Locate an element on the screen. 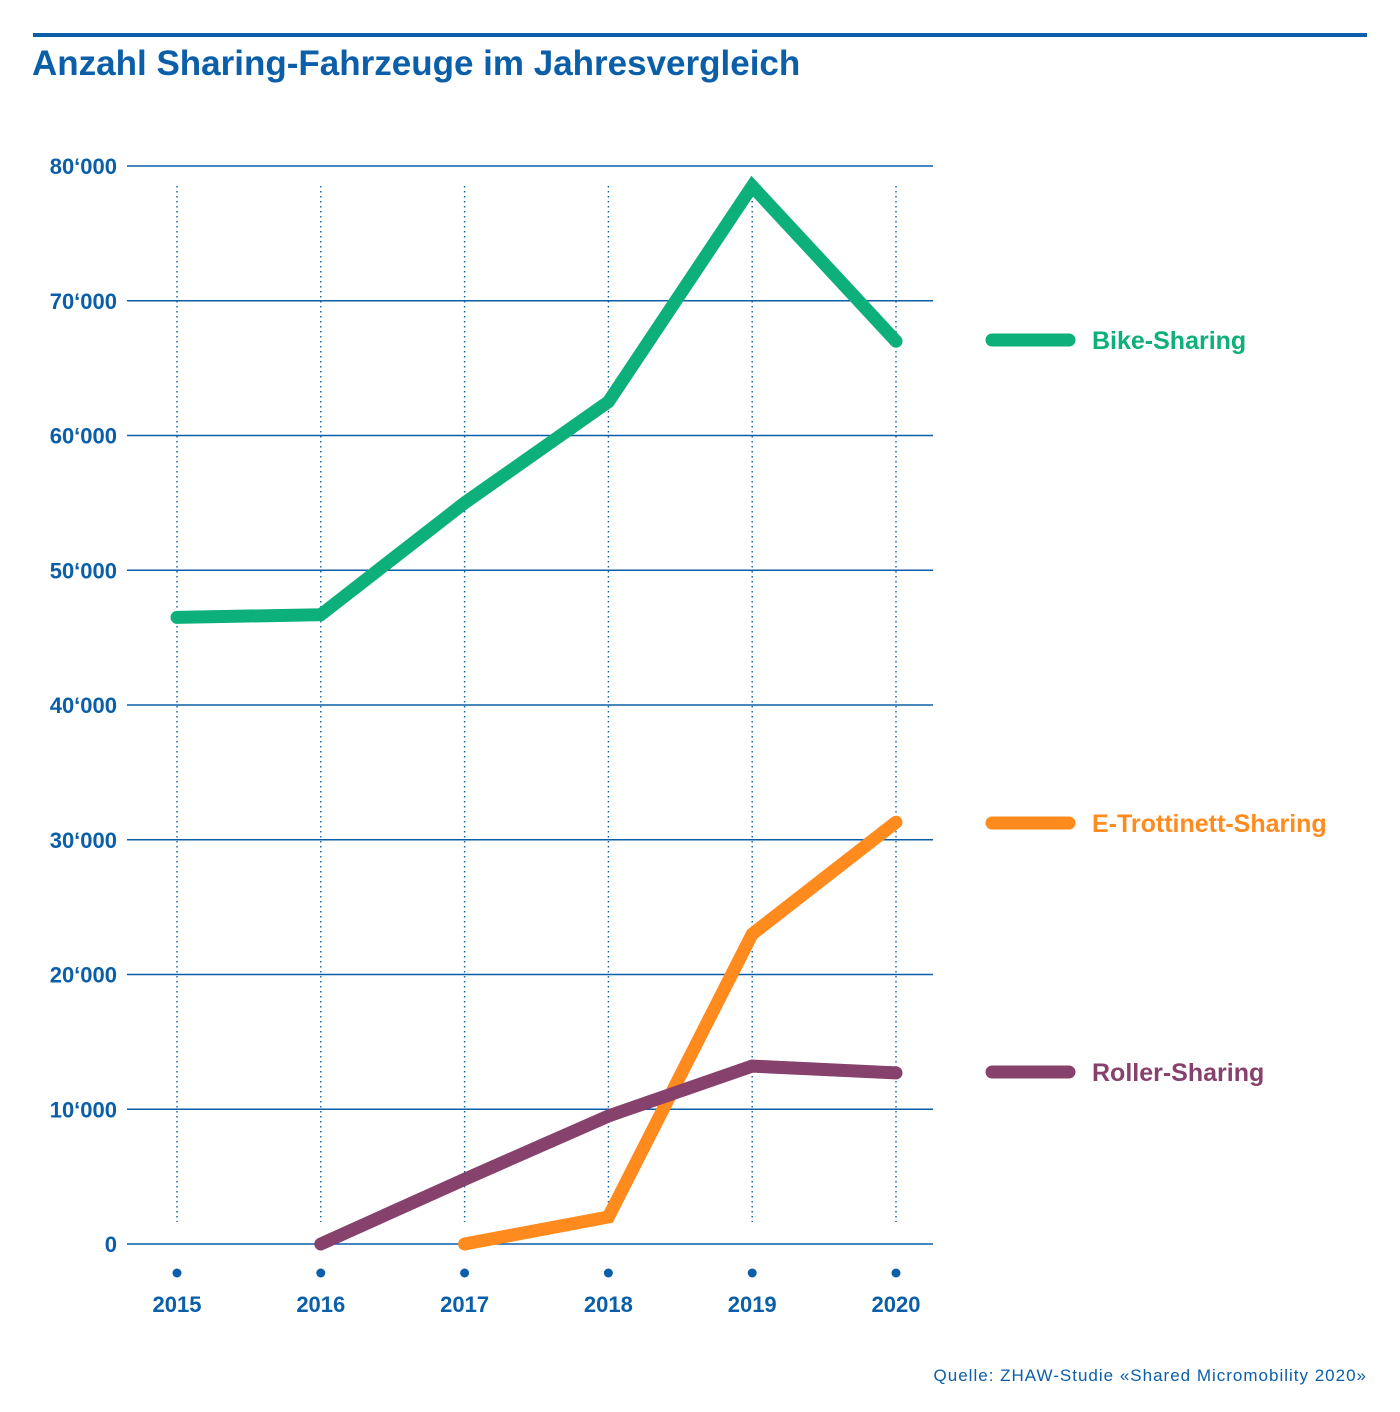 This screenshot has width=1400, height=1412. y-tick-label: 60‘000 is located at coordinates (83, 436).